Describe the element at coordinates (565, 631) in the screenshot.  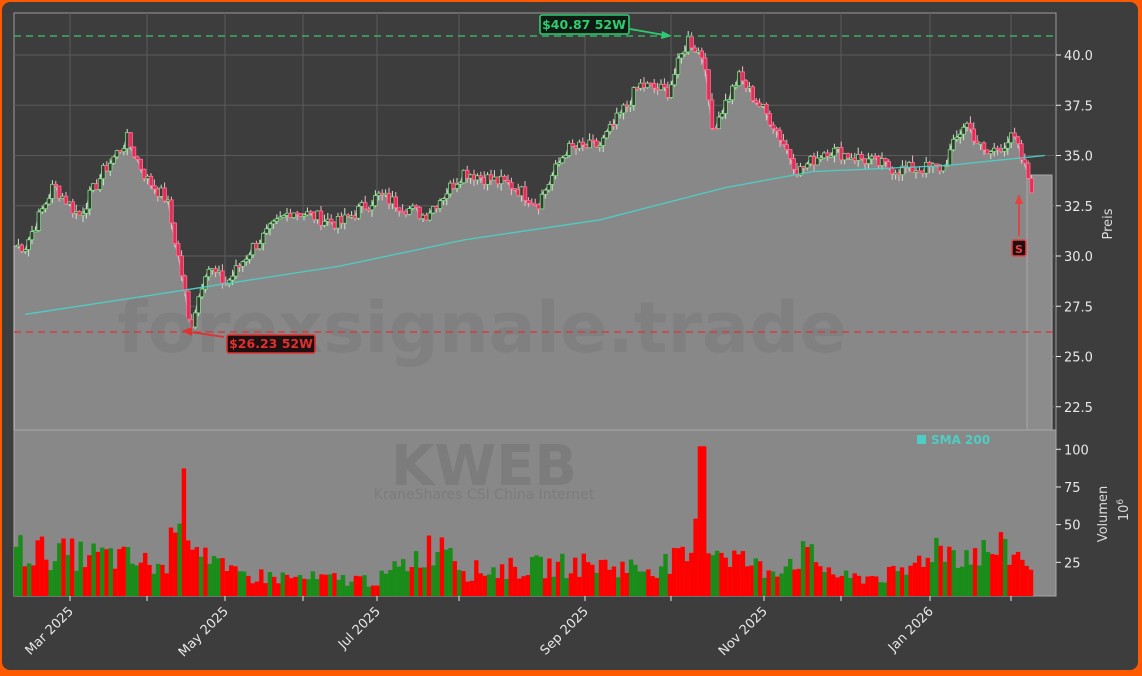
I see `date-tick-label: Sep 2025` at that location.